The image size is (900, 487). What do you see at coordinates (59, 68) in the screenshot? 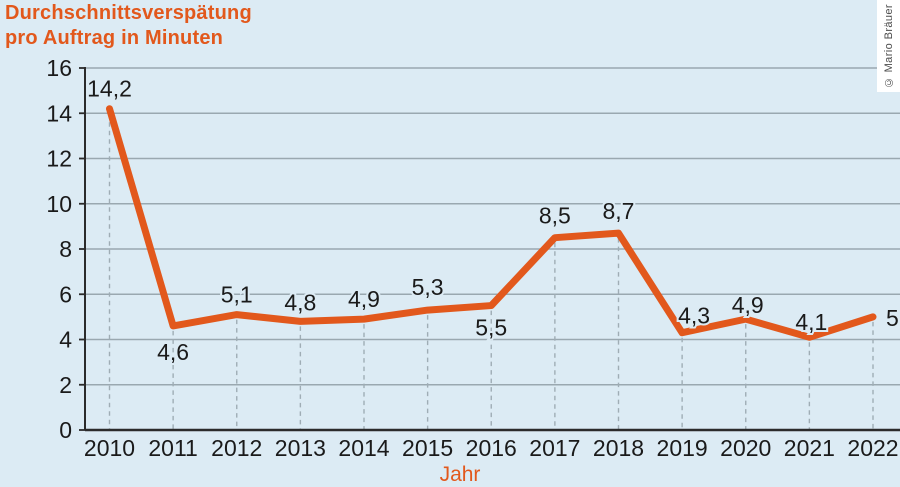
I see `y-tick-label-16: 16` at bounding box center [59, 68].